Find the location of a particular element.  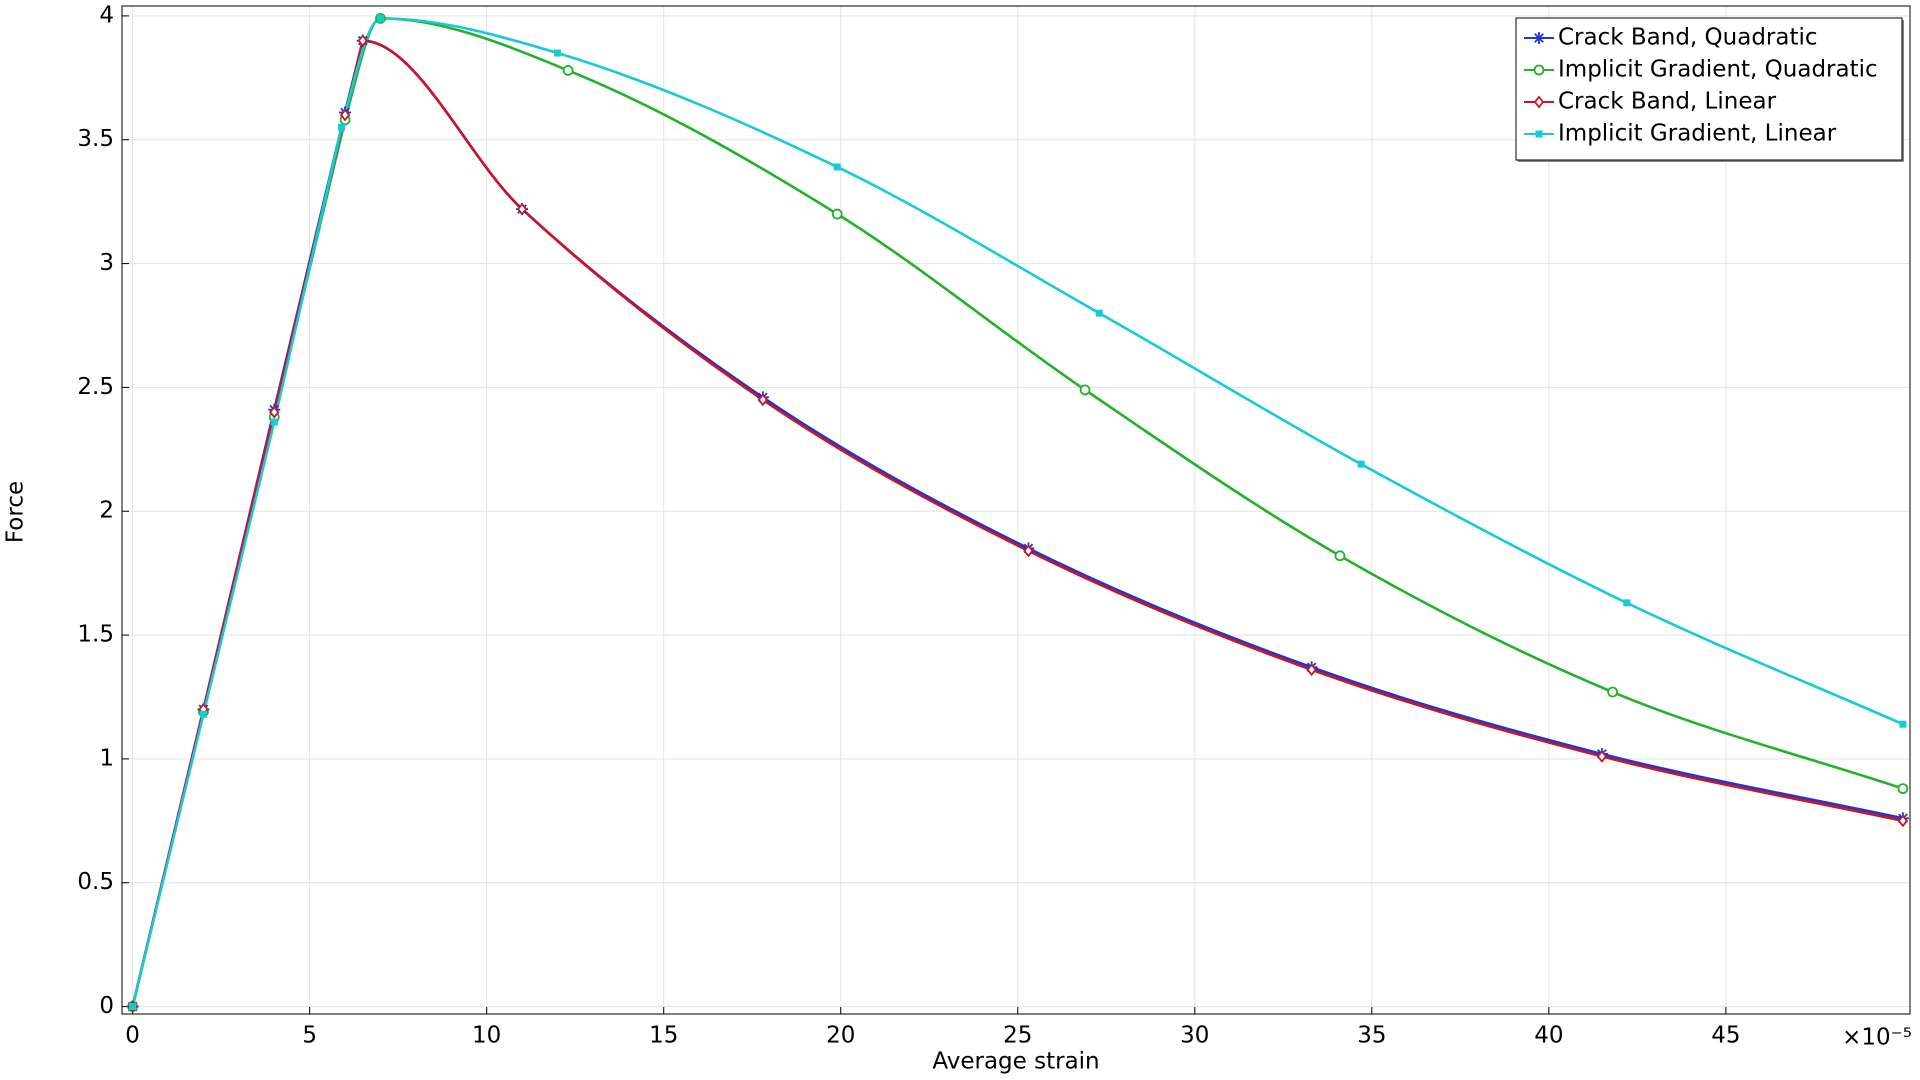

x-tick-label: 15 is located at coordinates (663, 1036).